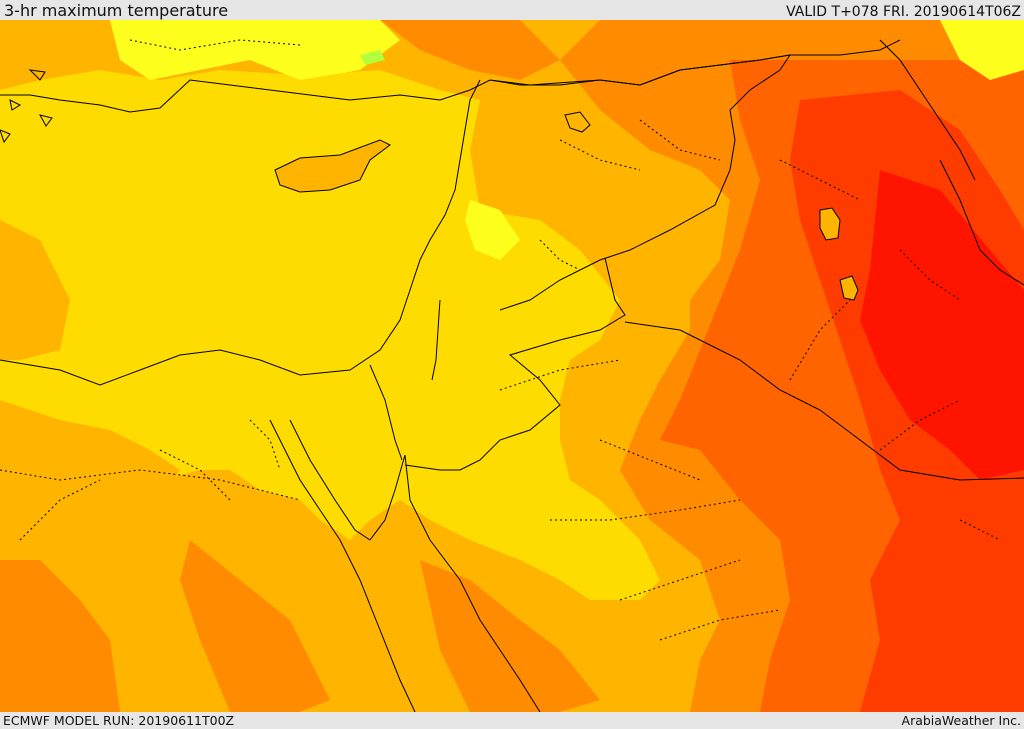 The width and height of the screenshot is (1024, 729). I want to click on border-syria-turkey, so click(640, 70).